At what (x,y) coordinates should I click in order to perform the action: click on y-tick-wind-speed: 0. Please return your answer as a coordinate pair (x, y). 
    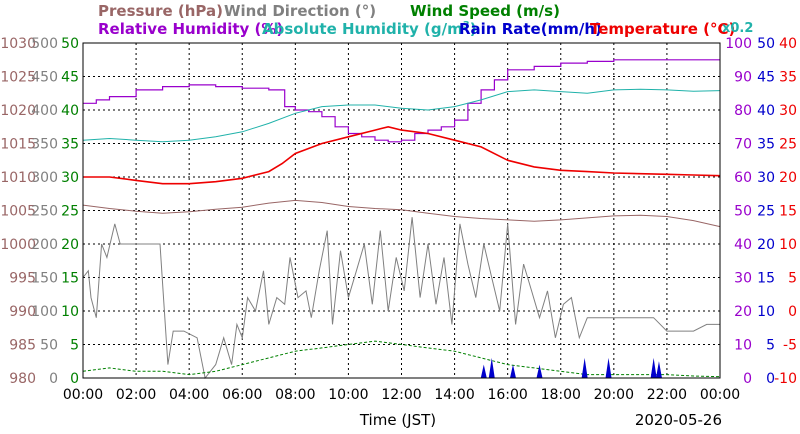
    Looking at the image, I should click on (74, 379).